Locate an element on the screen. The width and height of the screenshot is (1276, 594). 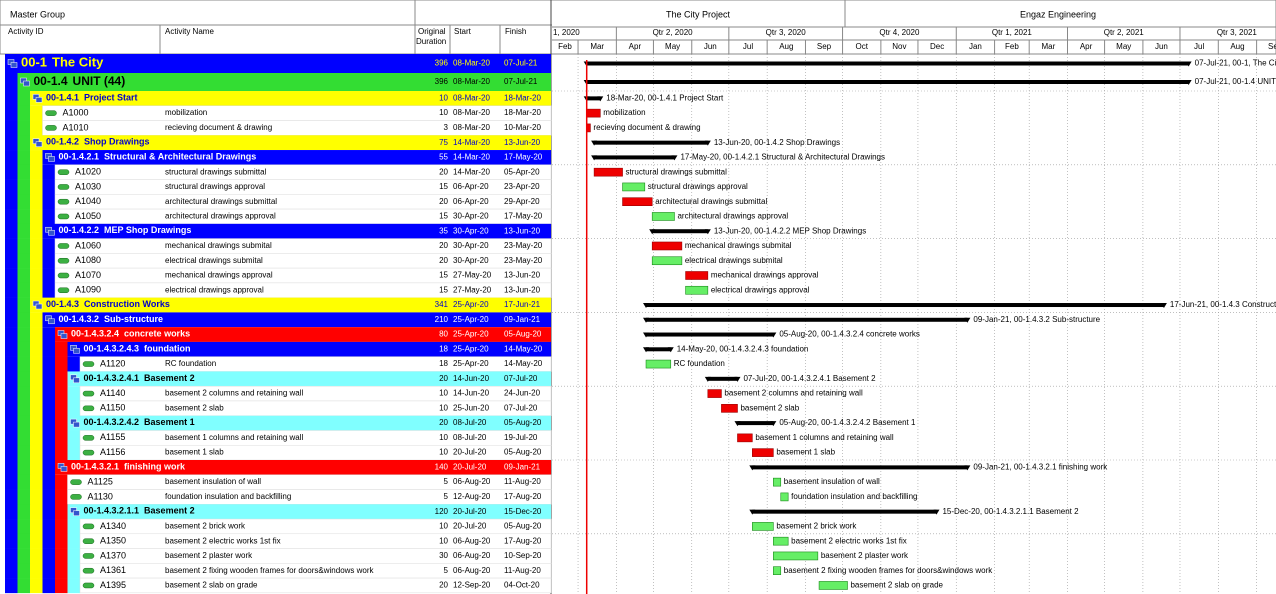
start-date: 20-Jul-20 is located at coordinates (470, 511).